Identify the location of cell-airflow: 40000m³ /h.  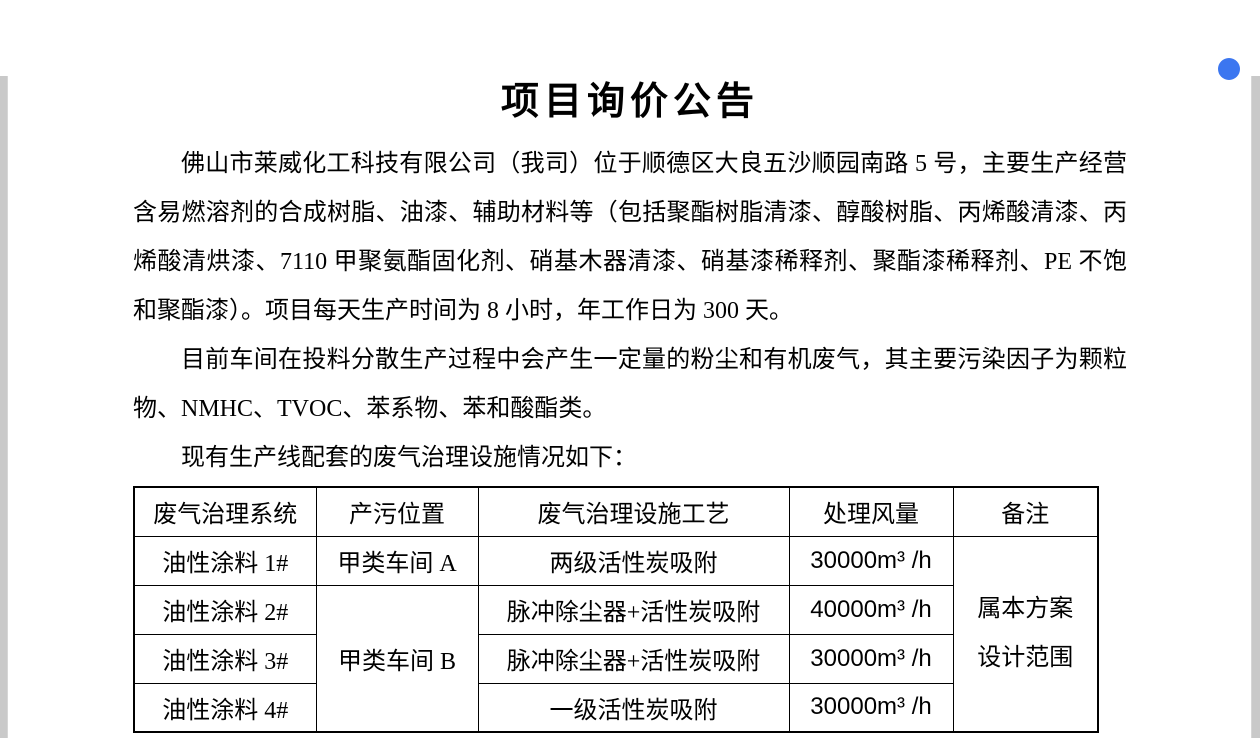
(871, 609).